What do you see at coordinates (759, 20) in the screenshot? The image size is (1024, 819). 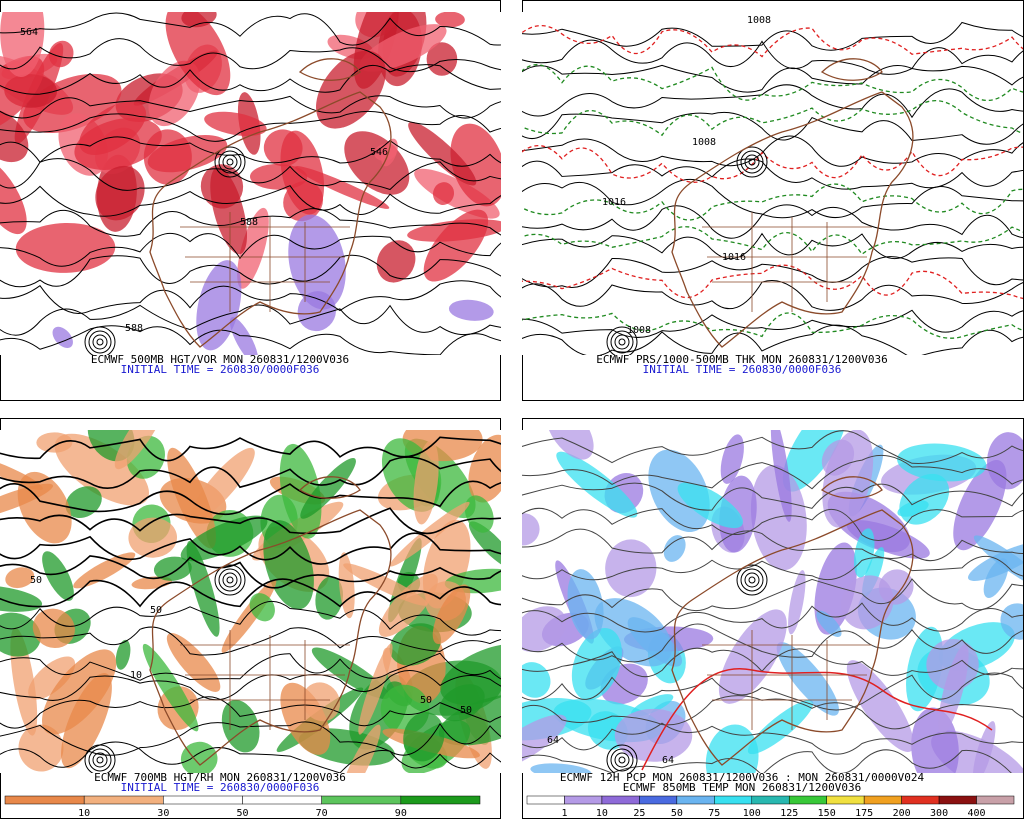 I see `contour-label: 1008` at bounding box center [759, 20].